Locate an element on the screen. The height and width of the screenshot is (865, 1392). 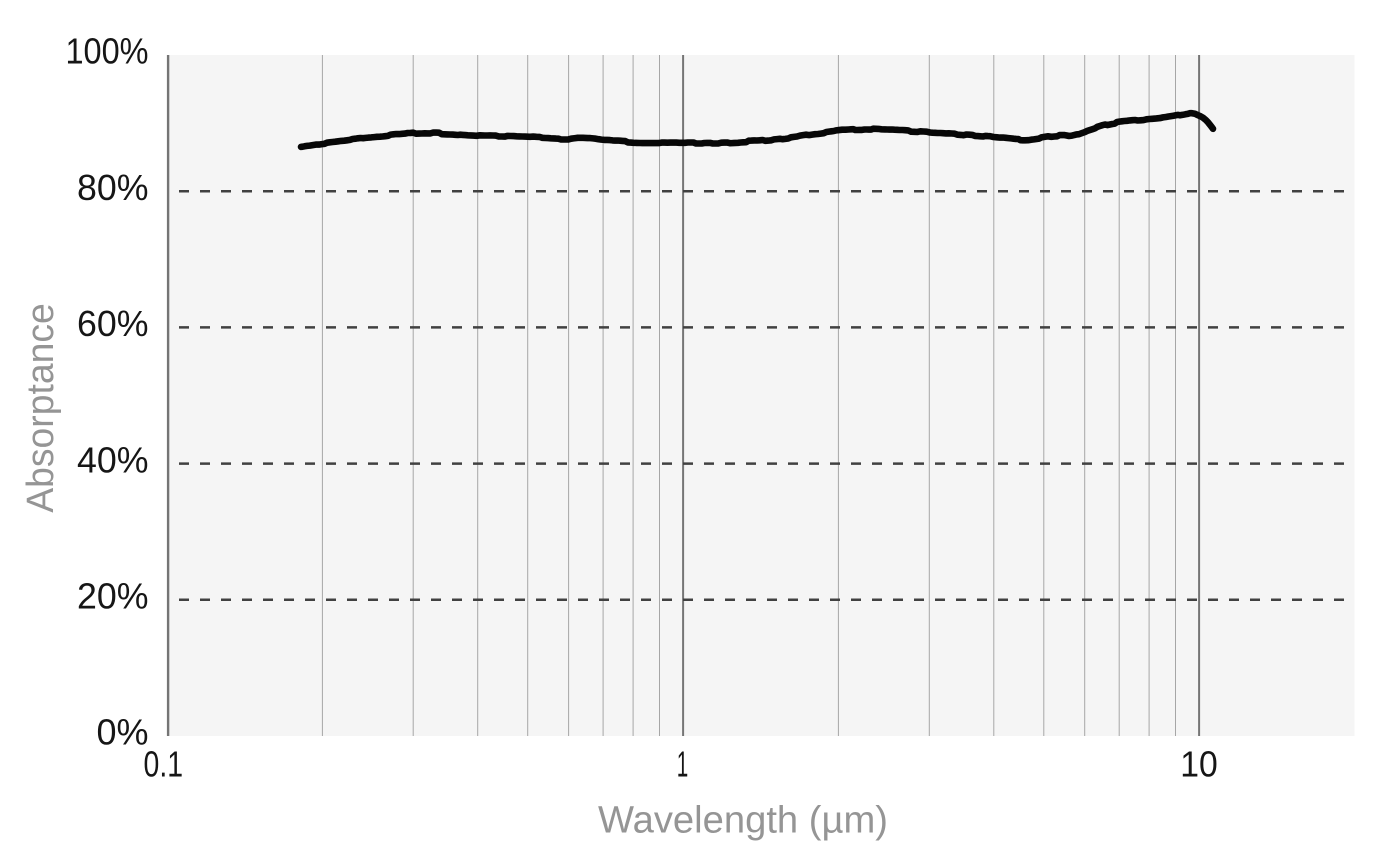
svg-text: 1 is located at coordinates (683, 763).